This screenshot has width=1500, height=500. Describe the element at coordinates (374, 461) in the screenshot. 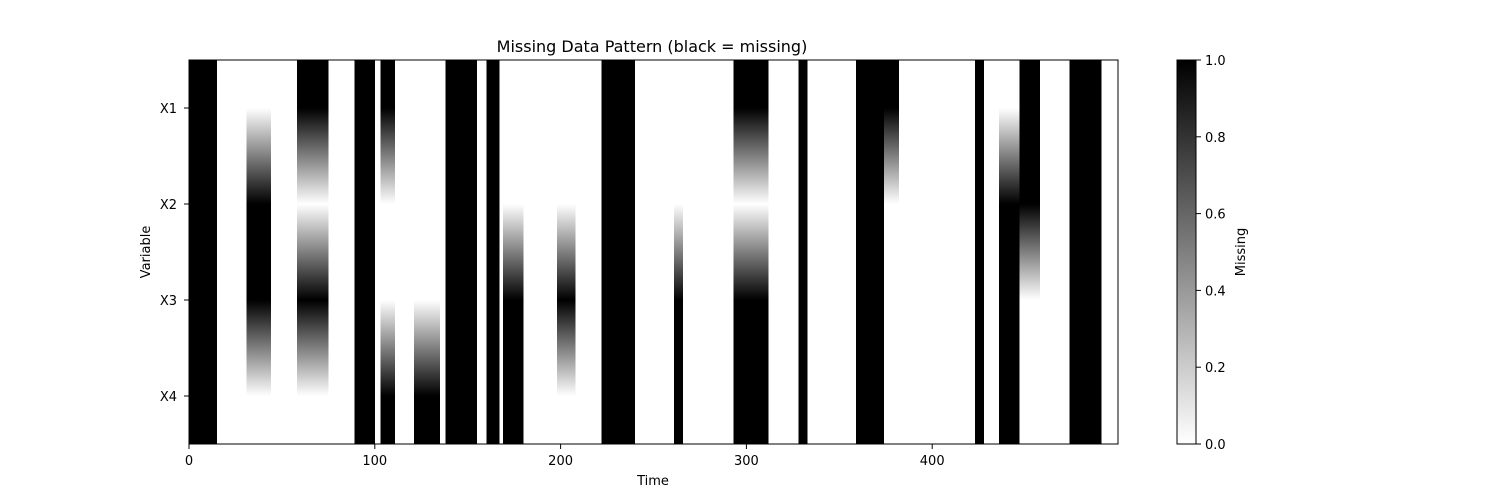

I see `x-tick-label: 100` at that location.